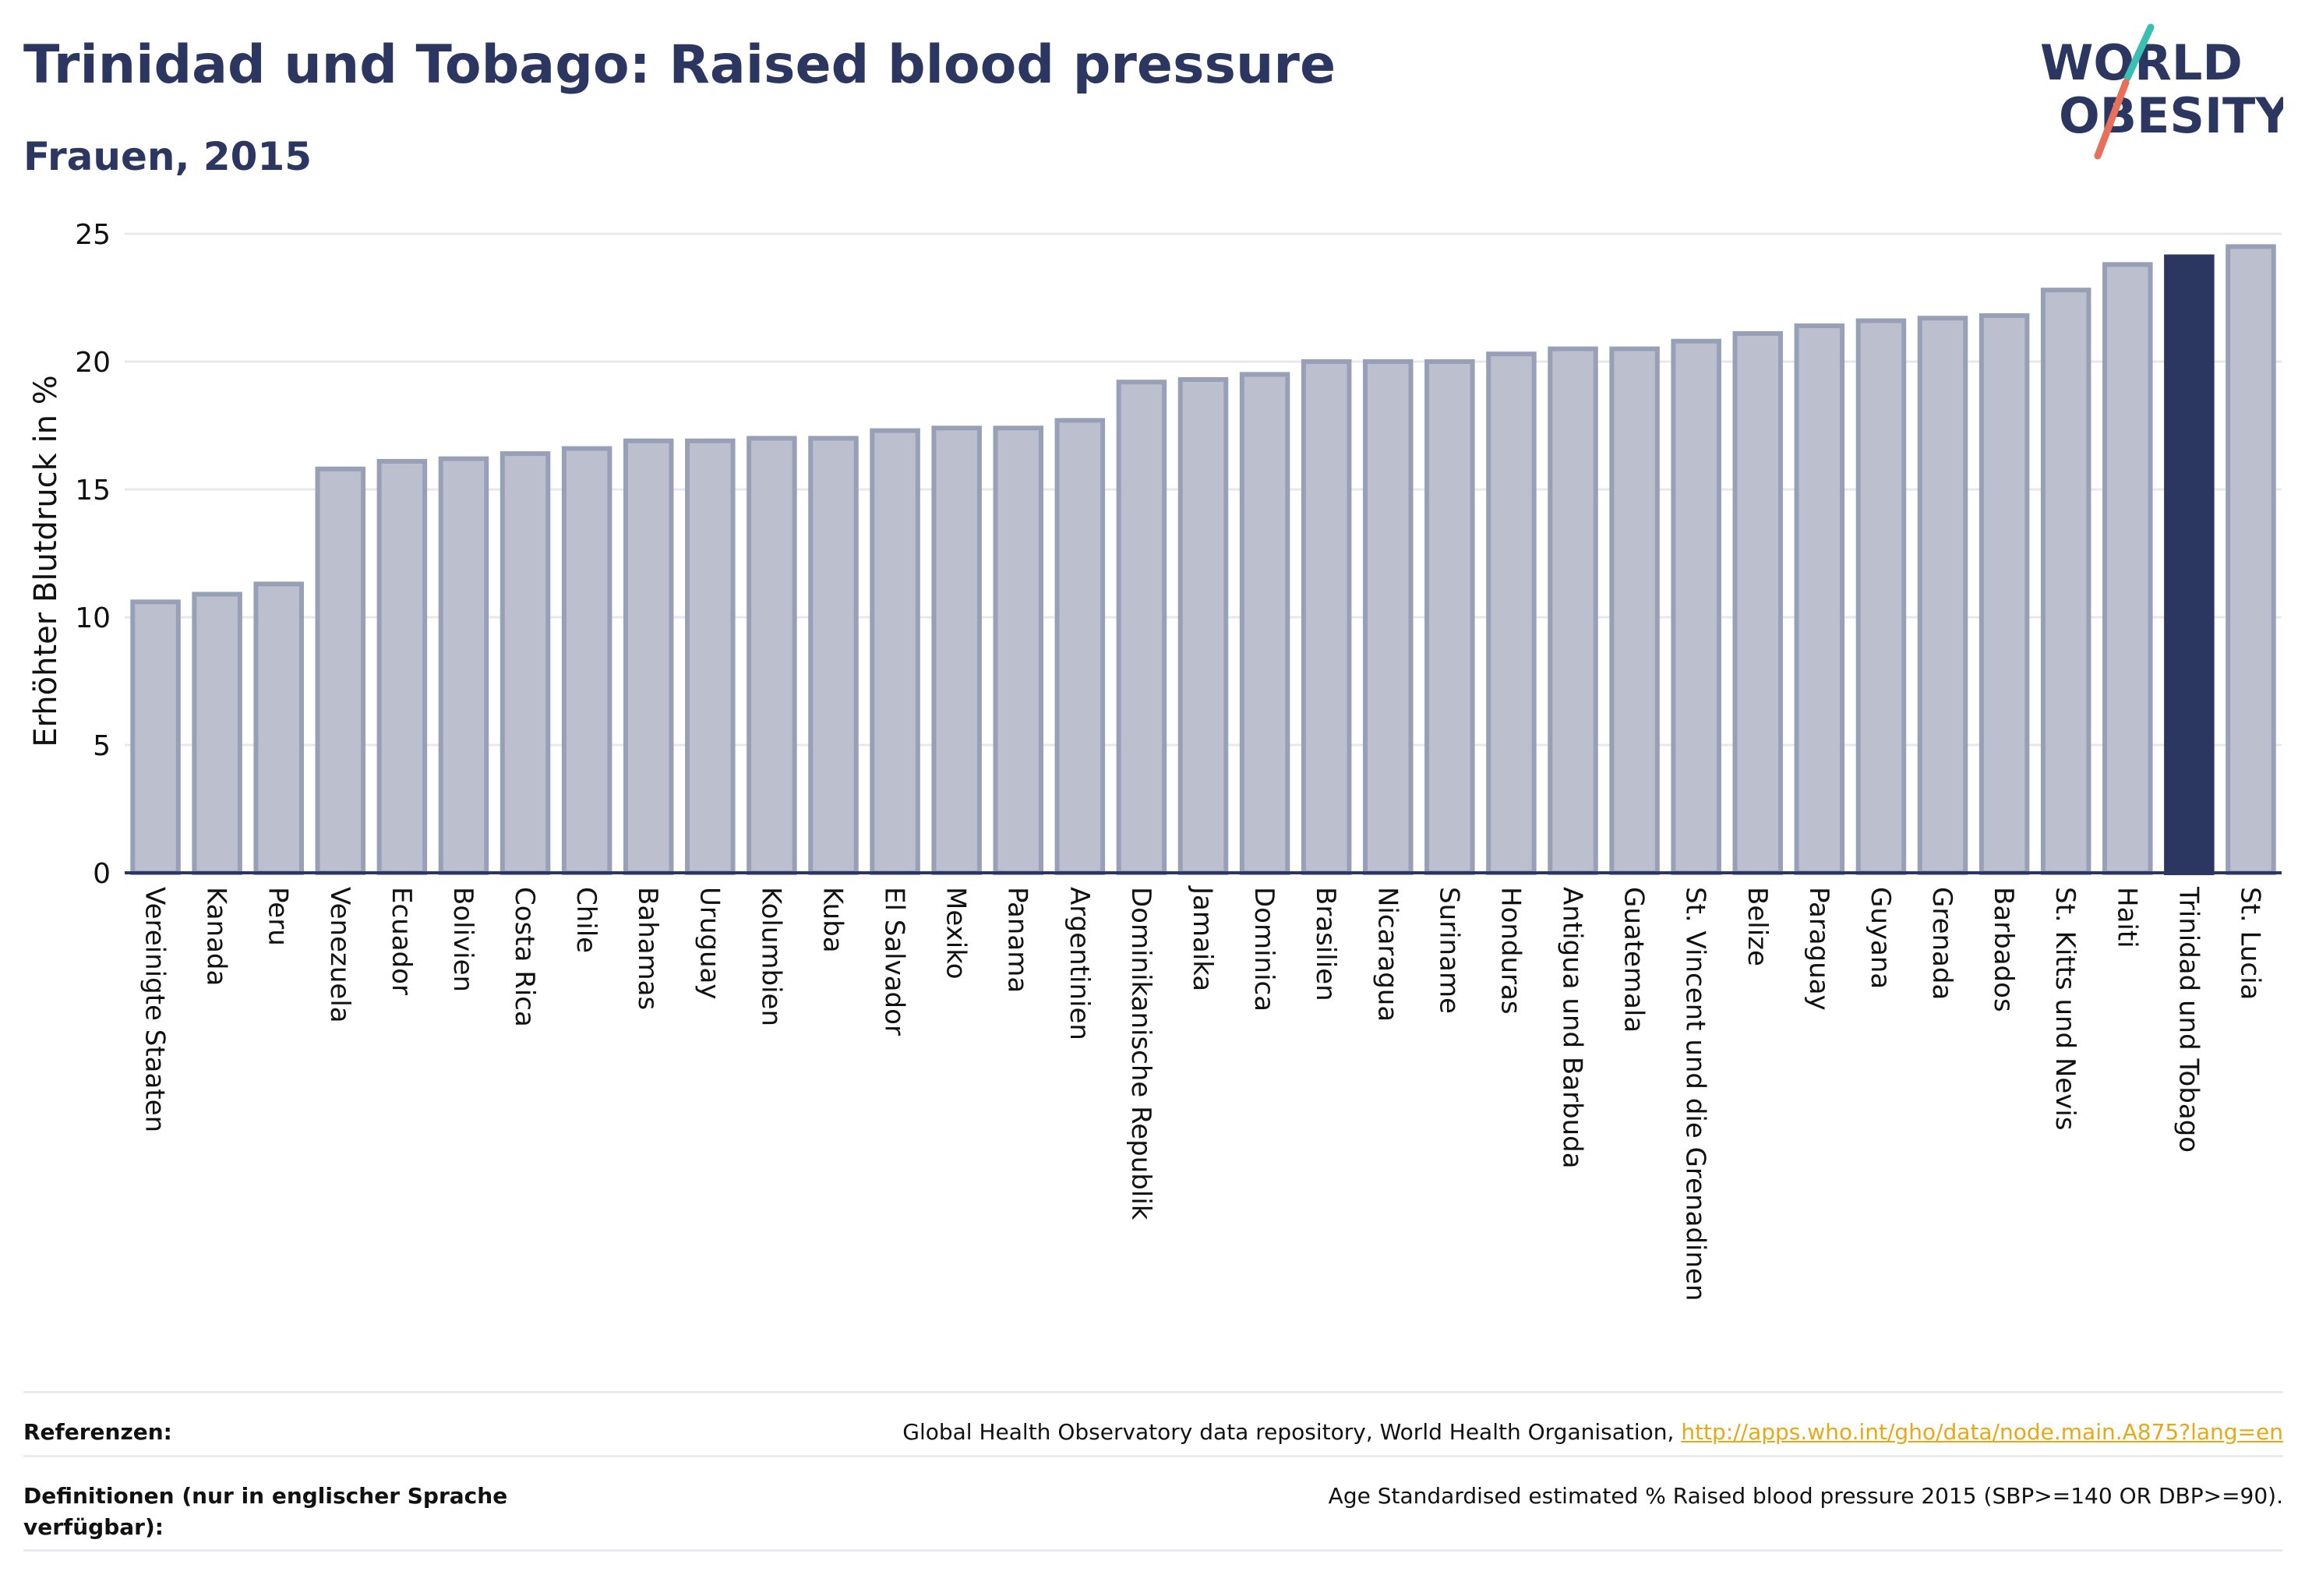 Image resolution: width=2305 pixels, height=1596 pixels. What do you see at coordinates (1634, 960) in the screenshot?
I see `x-tick-label: Guatemala` at bounding box center [1634, 960].